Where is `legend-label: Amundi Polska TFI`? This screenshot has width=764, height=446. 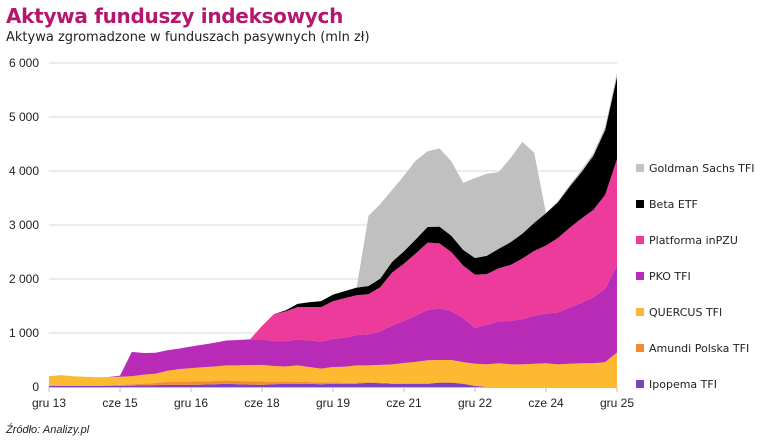
legend-label: Amundi Polska TFI is located at coordinates (699, 348).